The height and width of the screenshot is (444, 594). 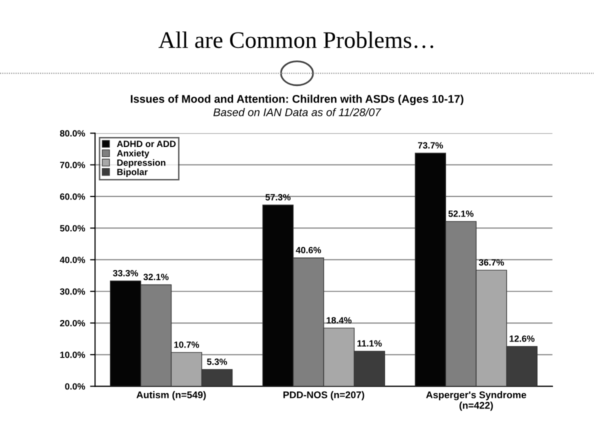 I want to click on y-tick-label: 0.0%, so click(x=75, y=386).